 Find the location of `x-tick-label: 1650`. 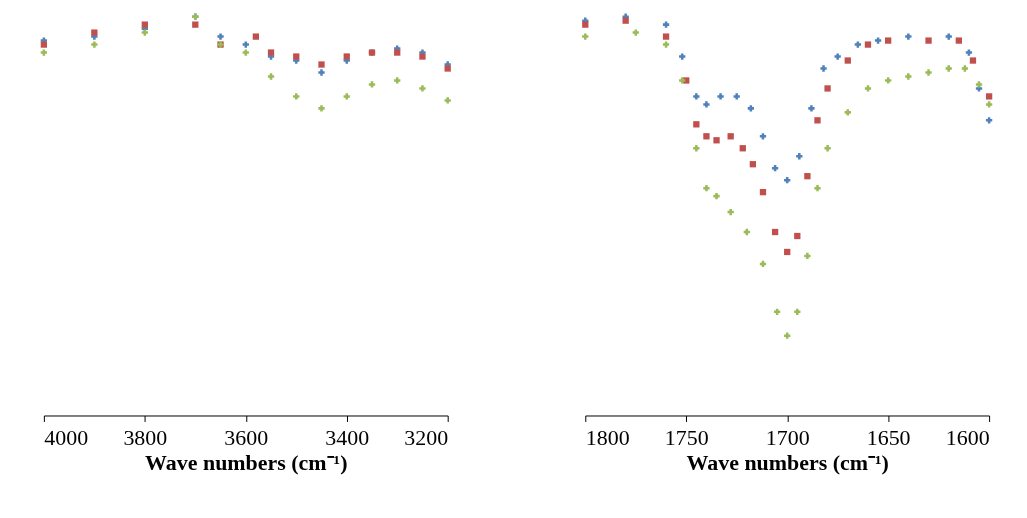

x-tick-label: 1650 is located at coordinates (888, 437).